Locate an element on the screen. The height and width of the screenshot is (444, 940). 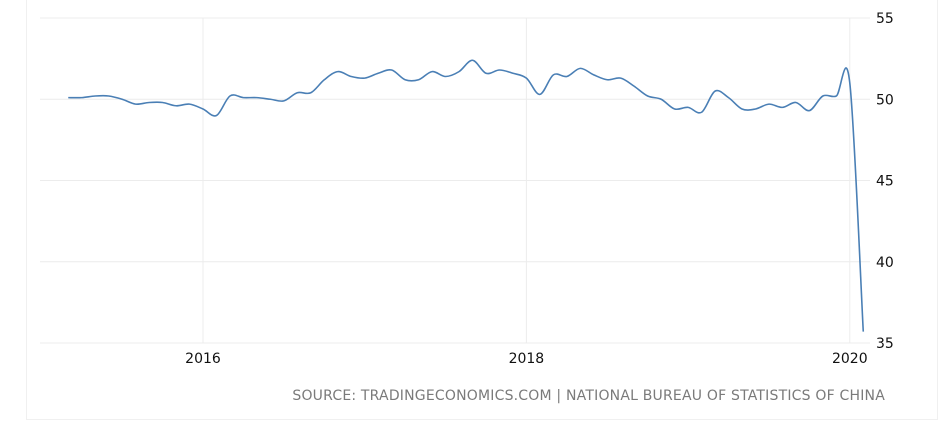
y-tick-label: 35 is located at coordinates (885, 344).